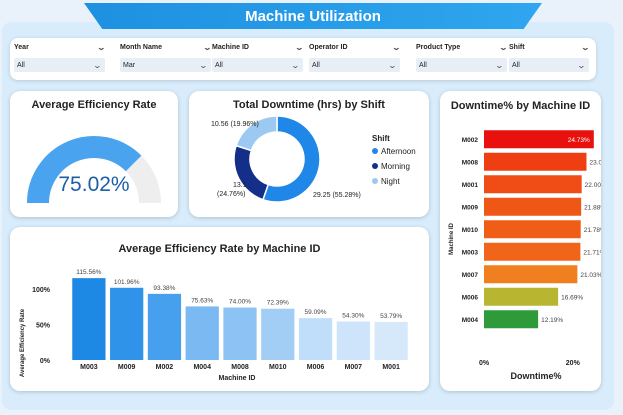 The width and height of the screenshot is (623, 415). Describe the element at coordinates (313, 16) in the screenshot. I see `header-banner: Machine Utilization` at that location.